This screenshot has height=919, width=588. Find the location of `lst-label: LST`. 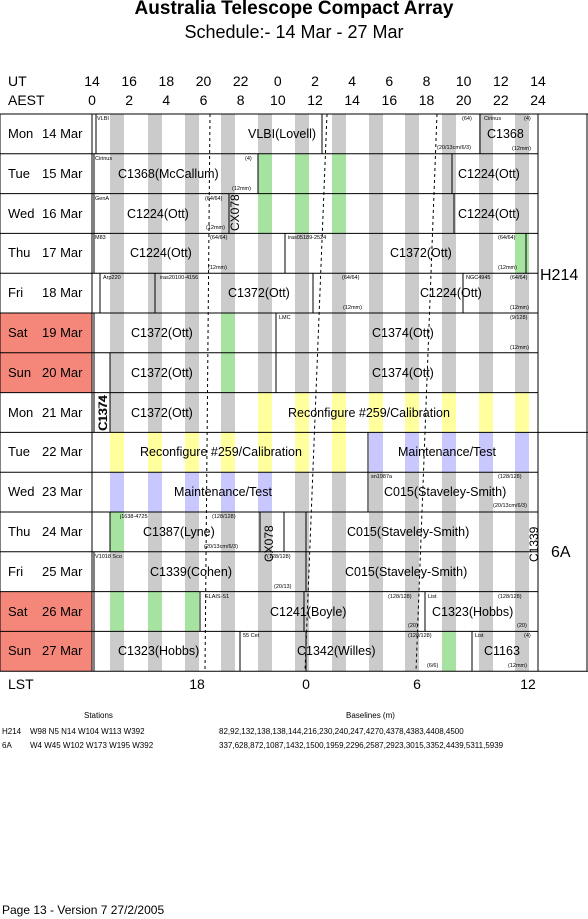

lst-label: LST is located at coordinates (21, 684).